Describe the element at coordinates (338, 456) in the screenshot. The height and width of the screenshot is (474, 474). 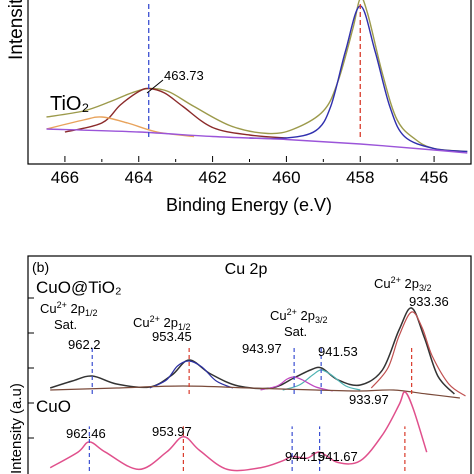
I see `panel-b-bottom-peak-value-3: 941.67` at that location.